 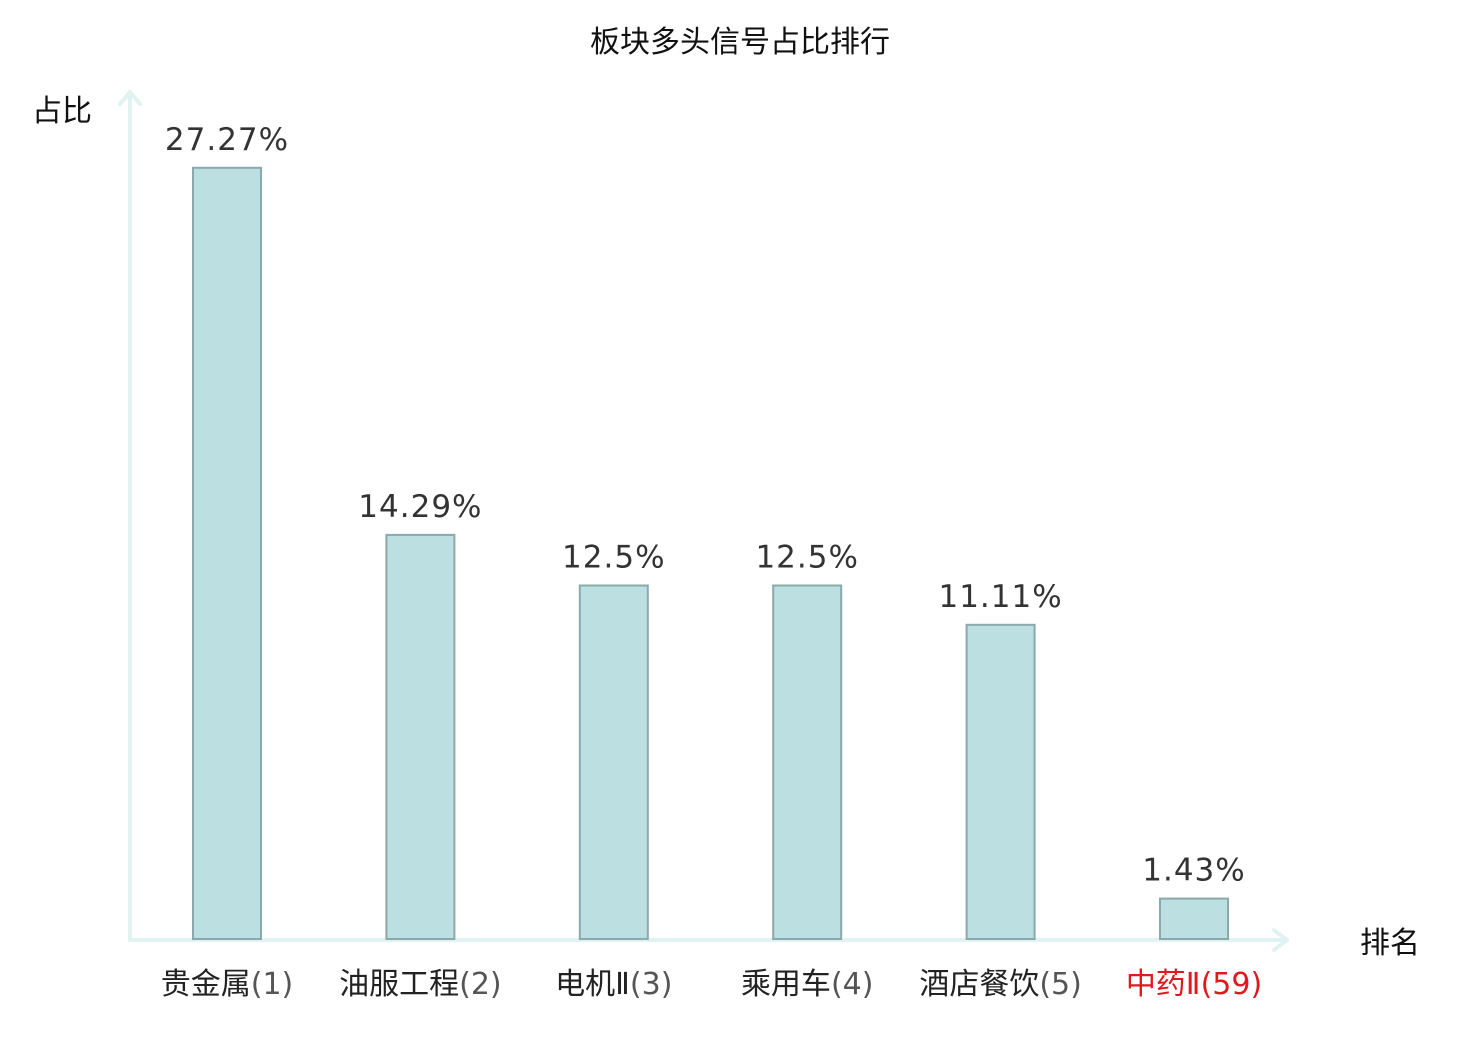 I want to click on category-rank-0: (1), so click(x=272, y=984).